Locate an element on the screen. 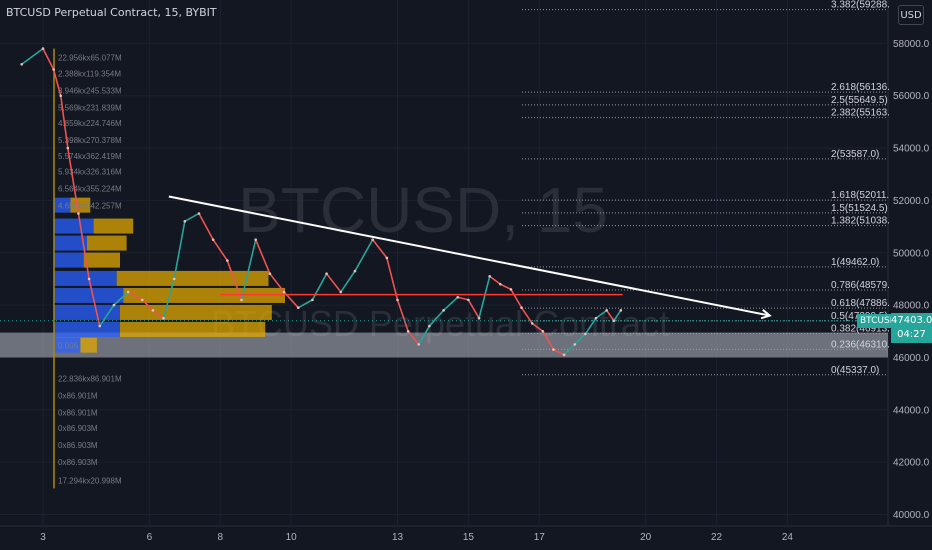 This screenshot has height=550, width=932. price-tick-label: 46000.0 is located at coordinates (911, 358).